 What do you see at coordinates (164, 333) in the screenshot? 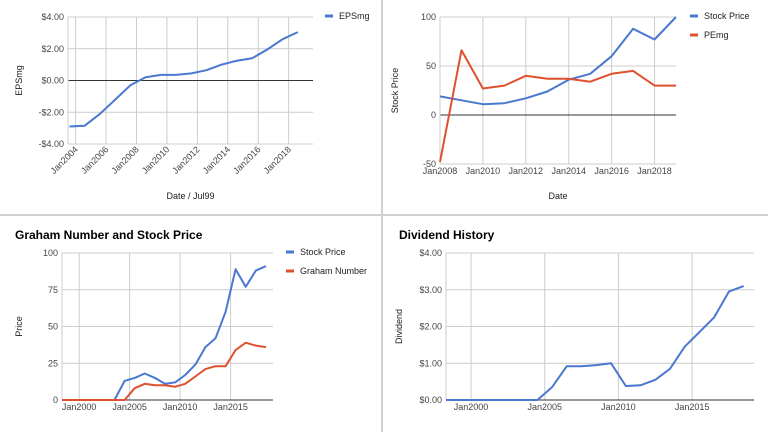
I see `graham-stock-price-line` at bounding box center [164, 333].